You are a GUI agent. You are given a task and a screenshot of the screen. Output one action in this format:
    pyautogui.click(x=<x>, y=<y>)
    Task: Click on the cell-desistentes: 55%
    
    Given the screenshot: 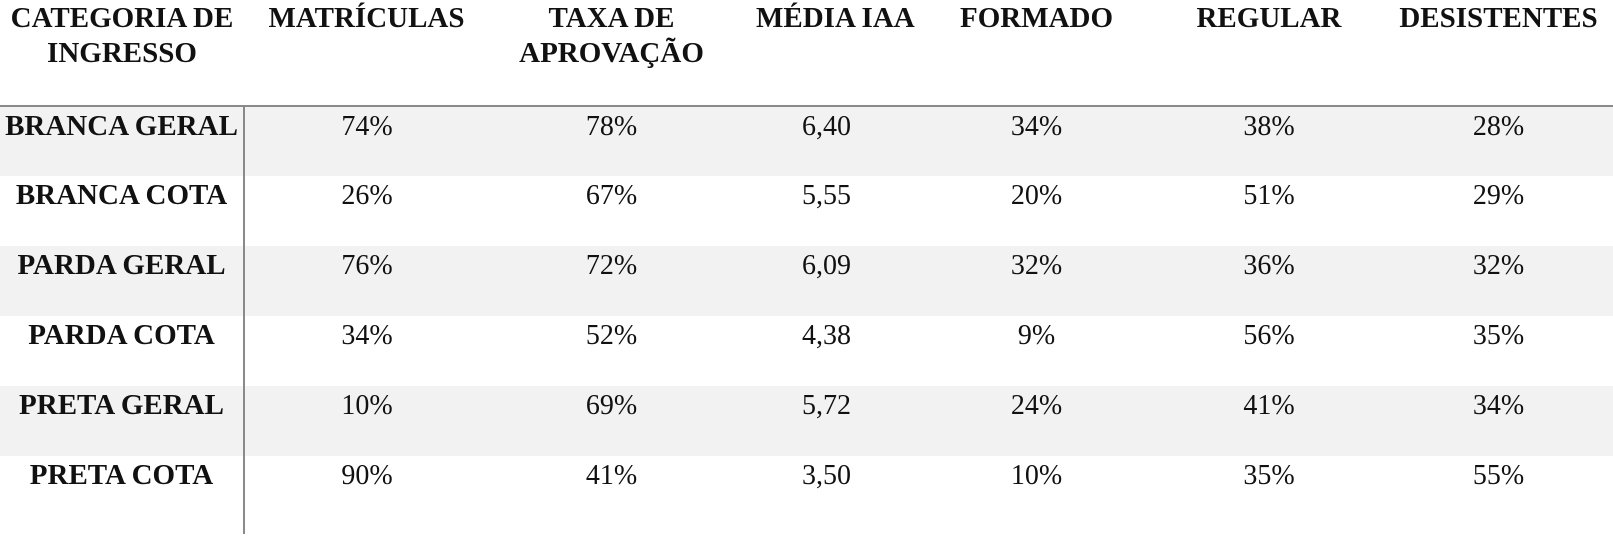 What is the action you would take?
    pyautogui.click(x=1498, y=475)
    